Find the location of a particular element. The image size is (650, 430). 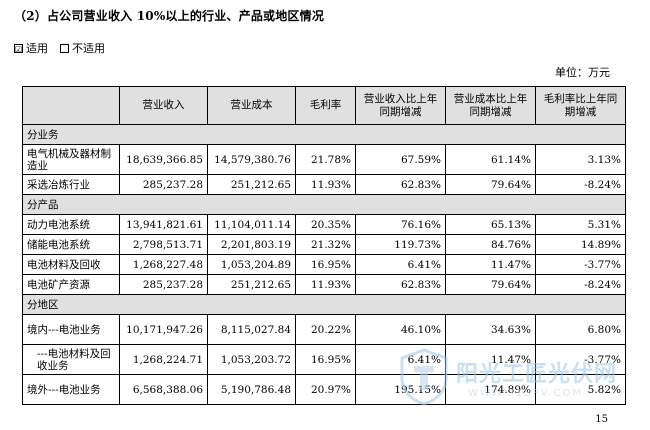

value-cell: 5,190,786.48 is located at coordinates (251, 389).